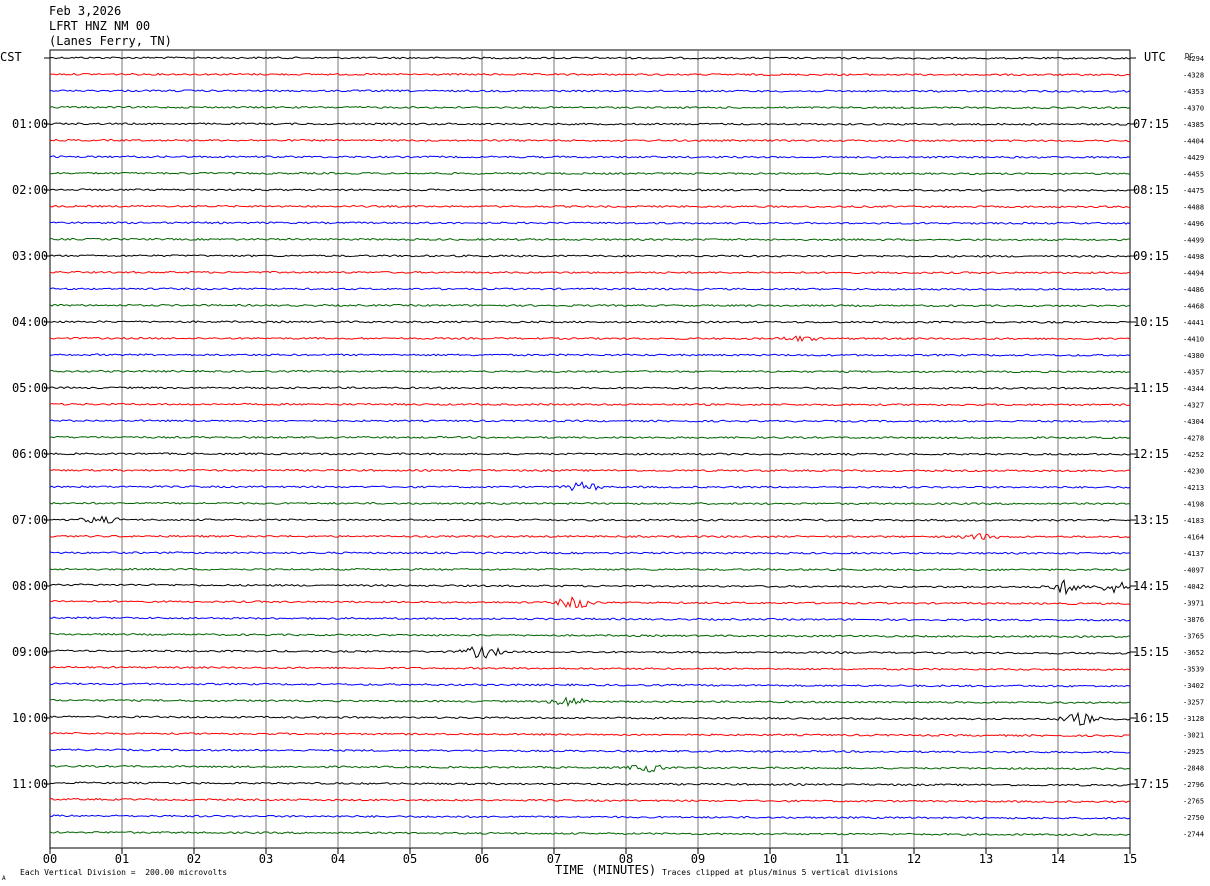 This screenshot has width=1210, height=886. What do you see at coordinates (1193, 571) in the screenshot?
I see `dc-offset-label: -4097` at bounding box center [1193, 571].